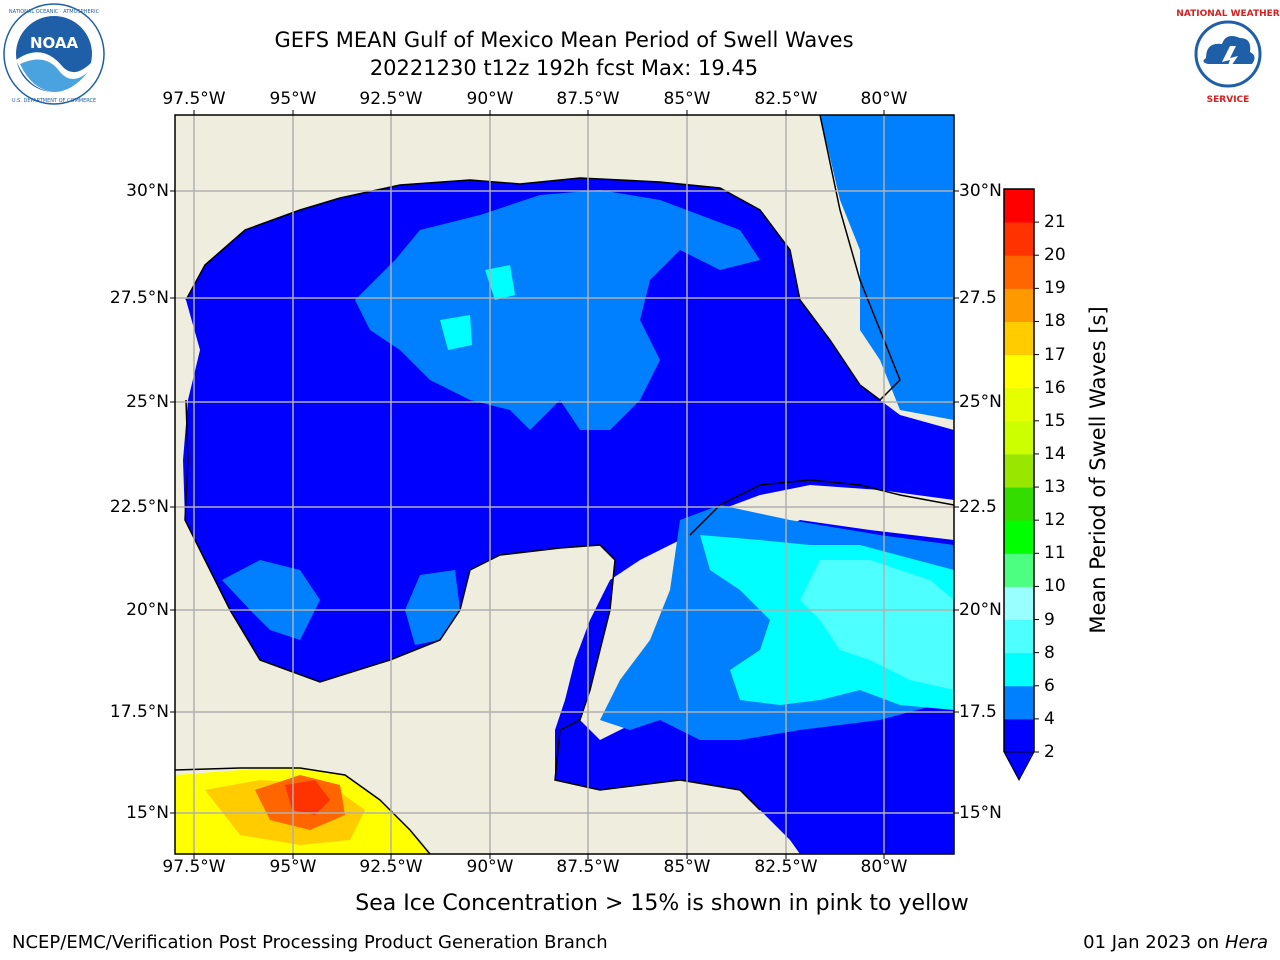 Image resolution: width=1280 pixels, height=960 pixels. What do you see at coordinates (557, 310) in the screenshot?
I see `period-band-4s-north` at bounding box center [557, 310].